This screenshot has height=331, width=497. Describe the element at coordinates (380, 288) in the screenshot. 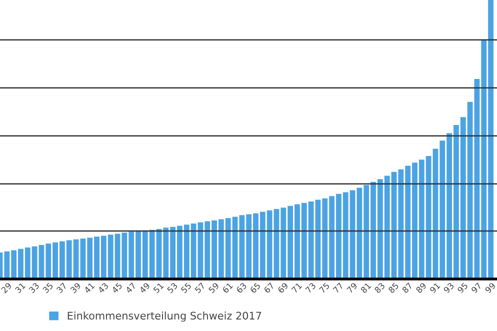

I see `x-tick-label: 83` at that location.